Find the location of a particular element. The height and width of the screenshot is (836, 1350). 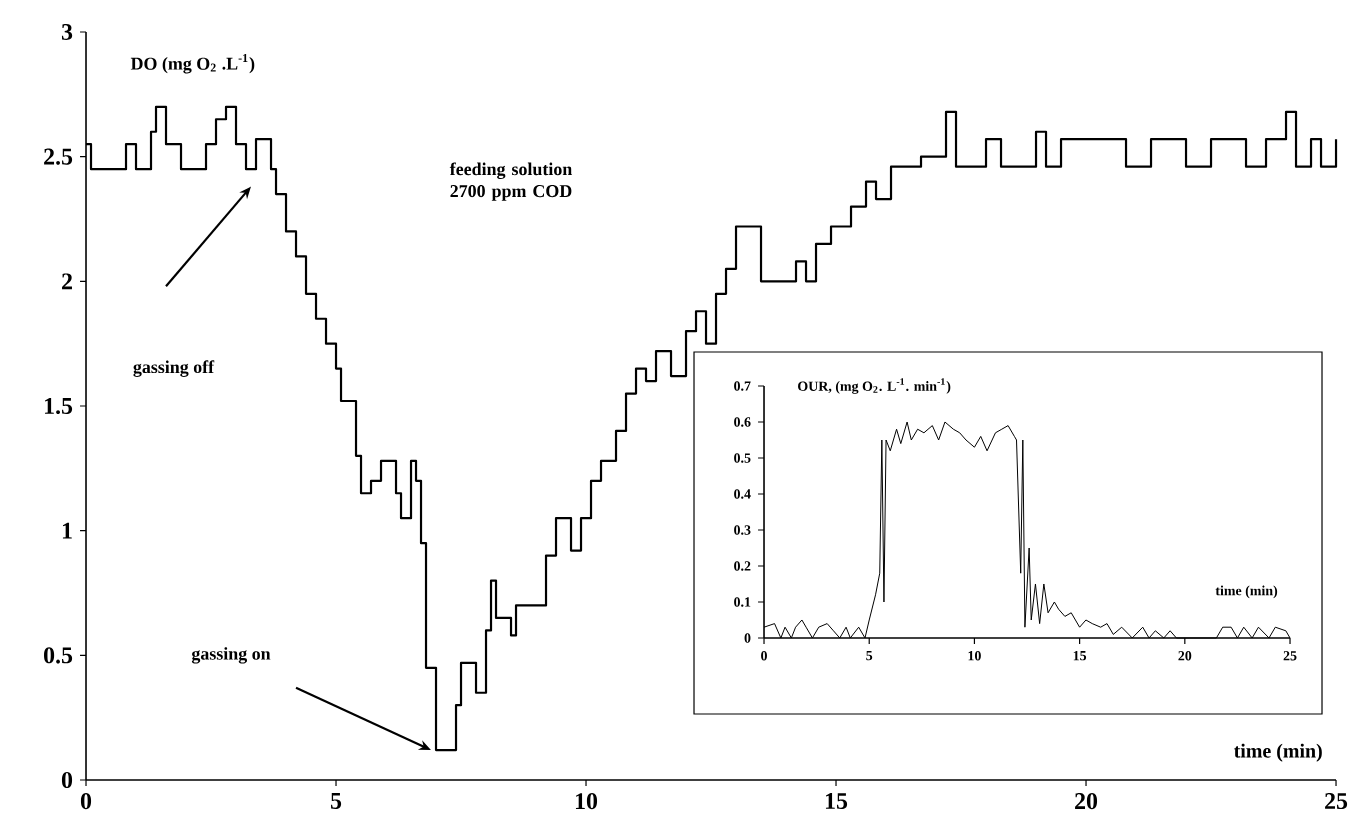

y-tick-label: 1.5 is located at coordinates (59, 406).